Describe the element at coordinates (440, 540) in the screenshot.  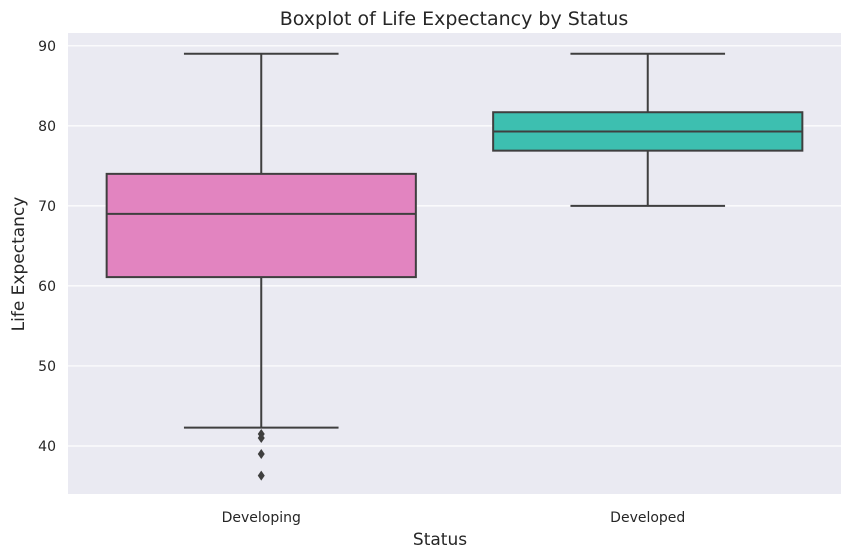
I see `x-axis-label: Status` at that location.